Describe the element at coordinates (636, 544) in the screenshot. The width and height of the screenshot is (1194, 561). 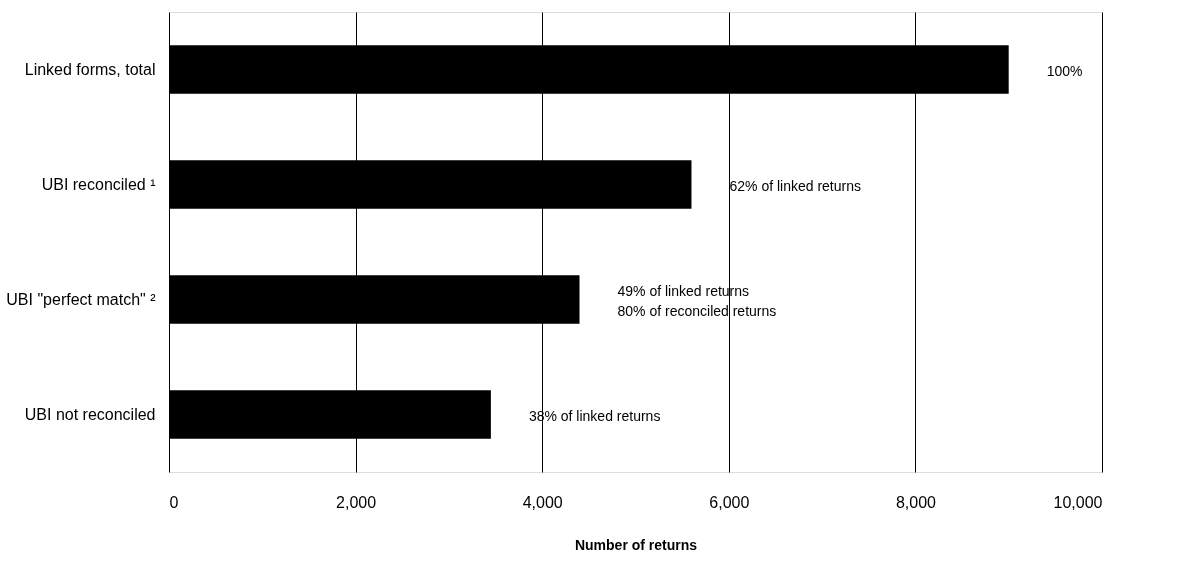
I see `x-axis-title: Number of returns` at that location.